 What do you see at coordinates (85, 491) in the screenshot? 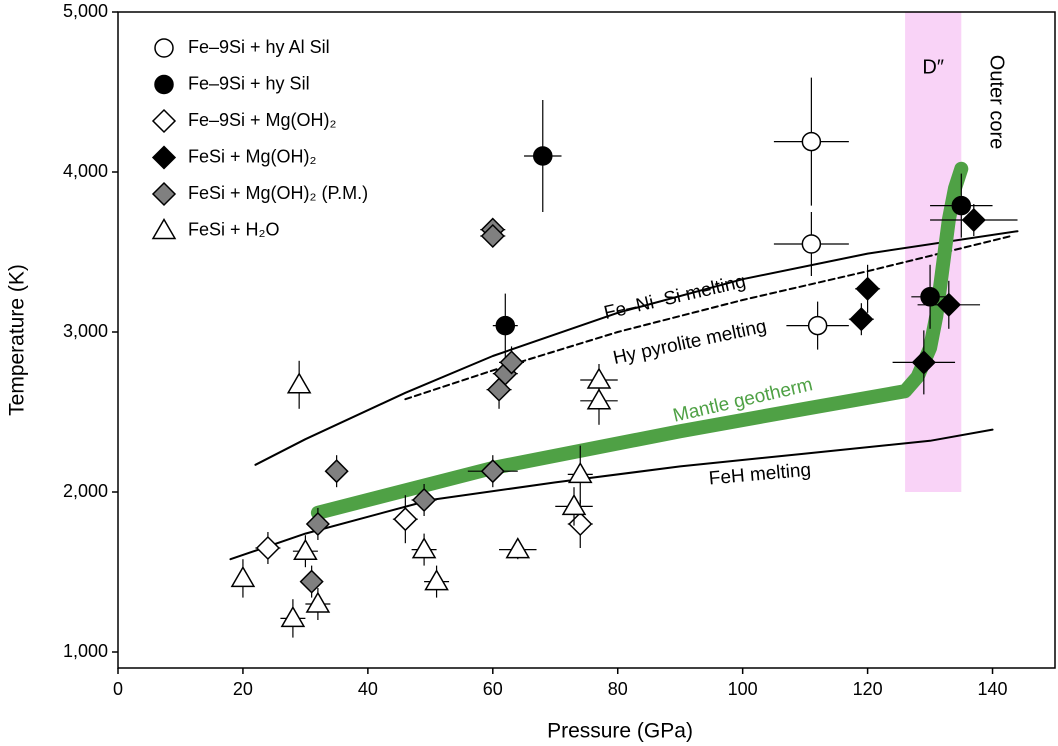
I see `y-tick-label: 2,000` at bounding box center [85, 491].